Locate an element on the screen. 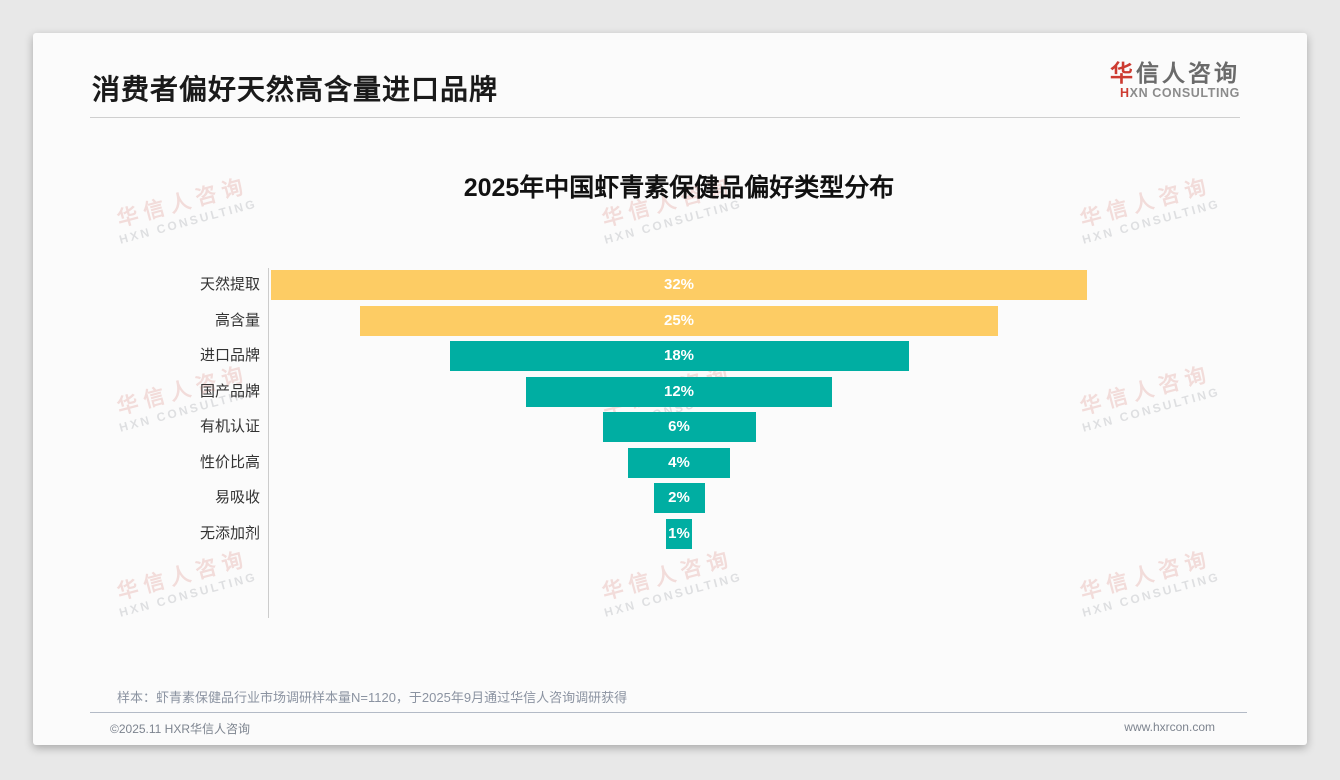 The height and width of the screenshot is (780, 1340). value-label: 18% is located at coordinates (679, 355).